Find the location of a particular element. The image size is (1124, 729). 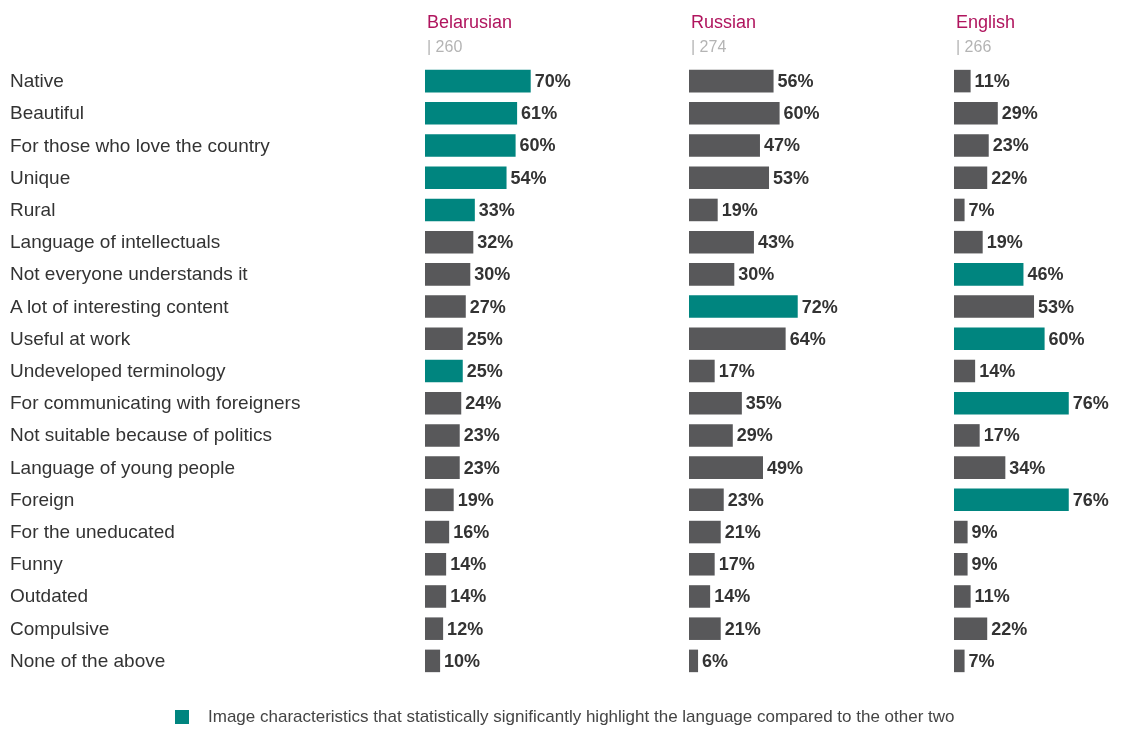

chart-title: Russian is located at coordinates (724, 22).